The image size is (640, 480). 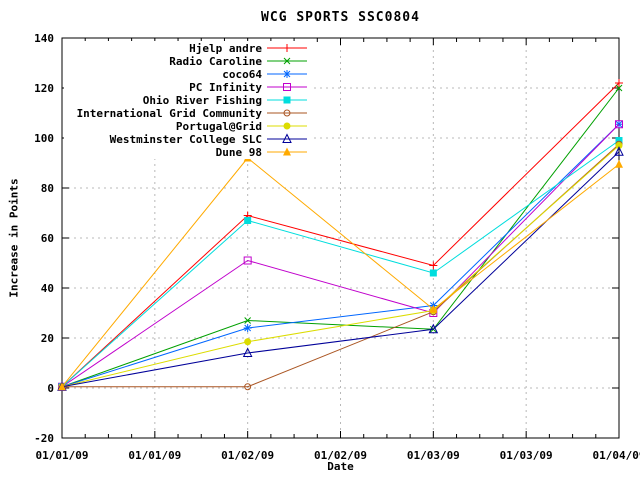 I want to click on y-tick-label: 100, so click(x=44, y=138).